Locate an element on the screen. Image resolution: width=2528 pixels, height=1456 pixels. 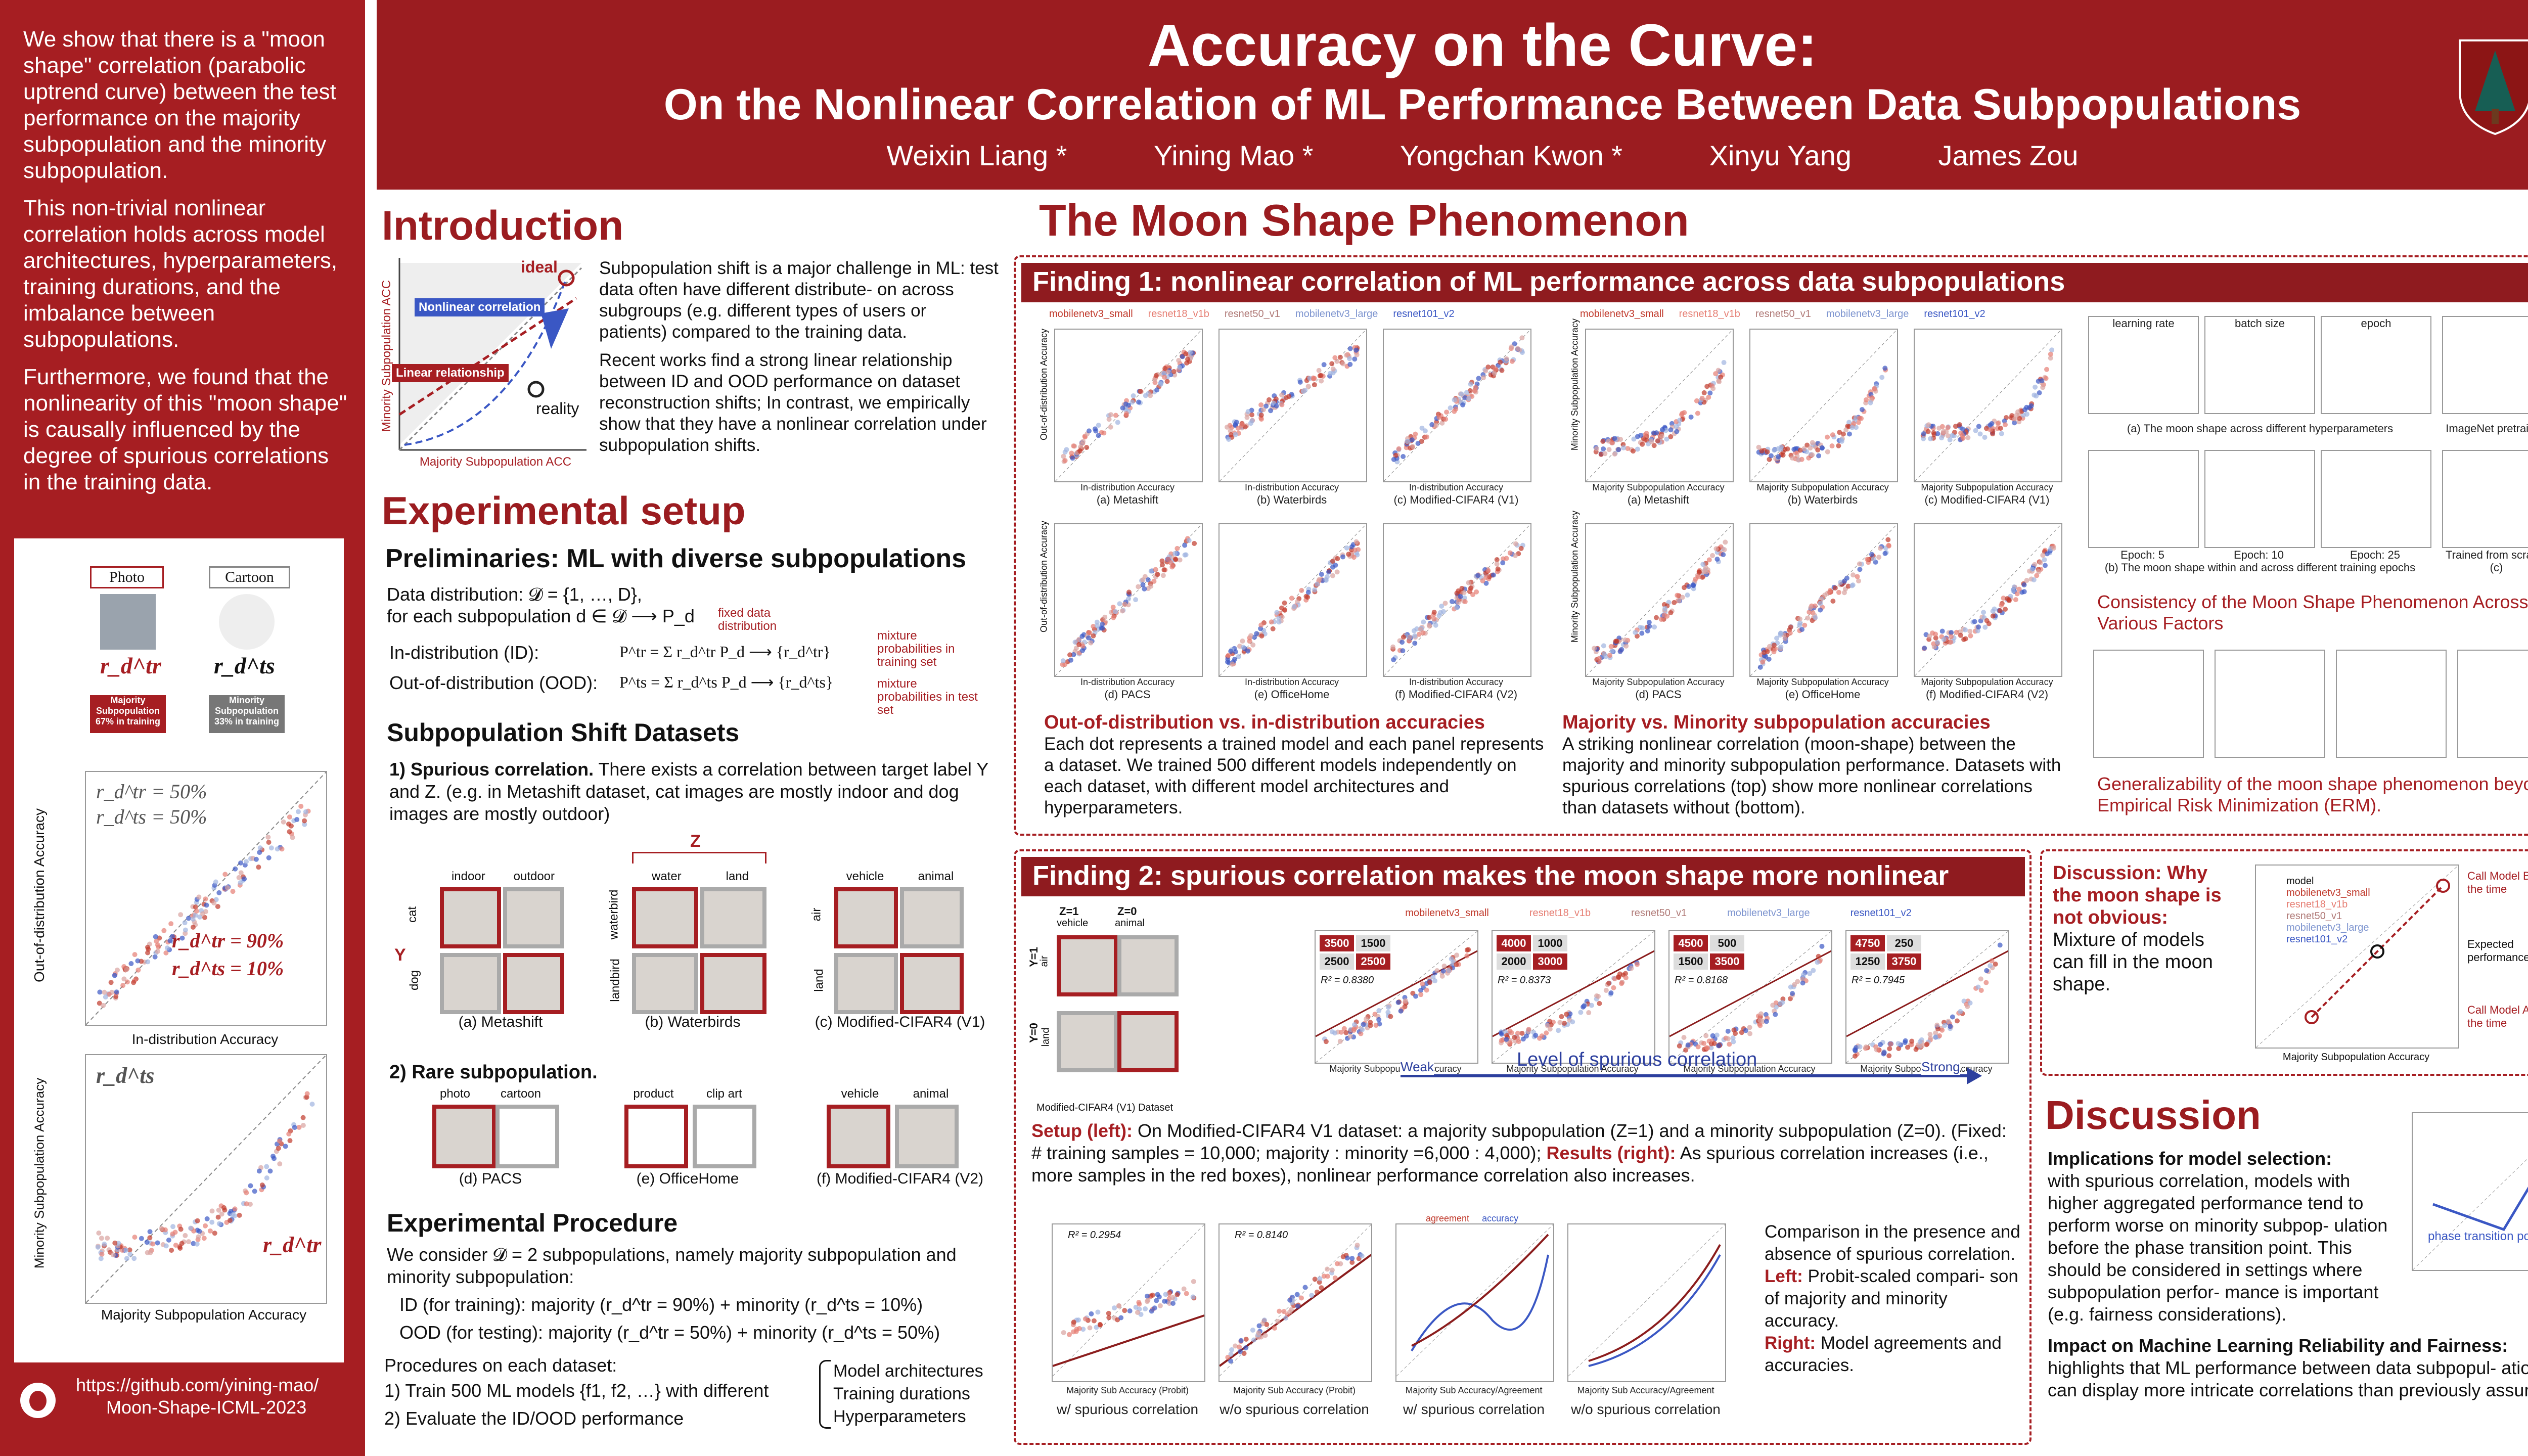
maj-legend-resnet18: resnet18_v1b is located at coordinates (1710, 314).